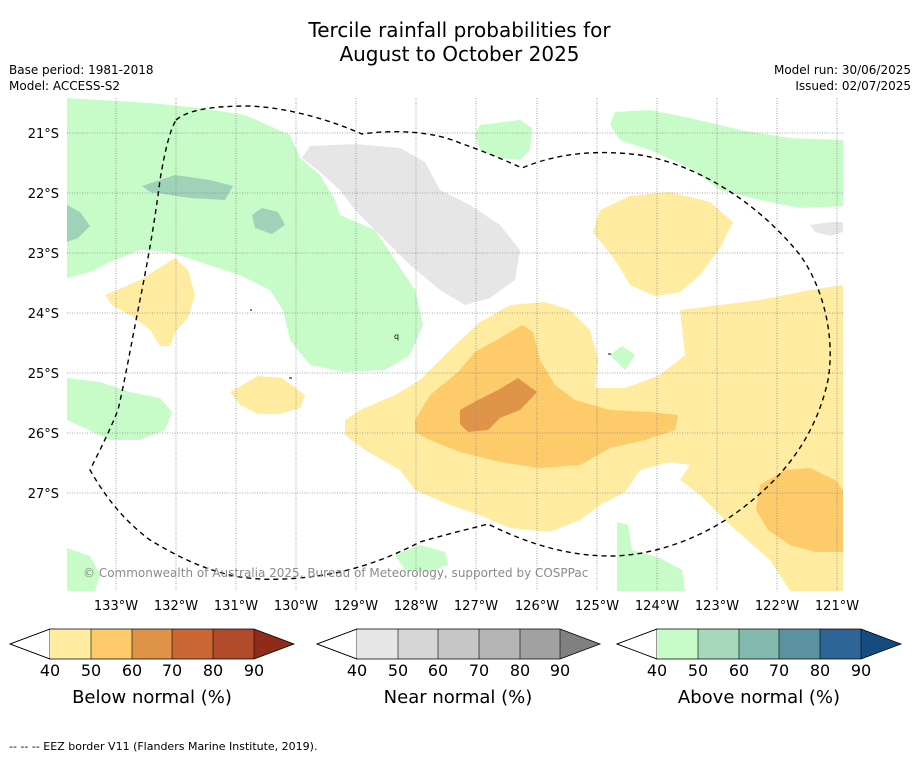  What do you see at coordinates (176, 606) in the screenshot?
I see `lon-label: 132°W` at bounding box center [176, 606].